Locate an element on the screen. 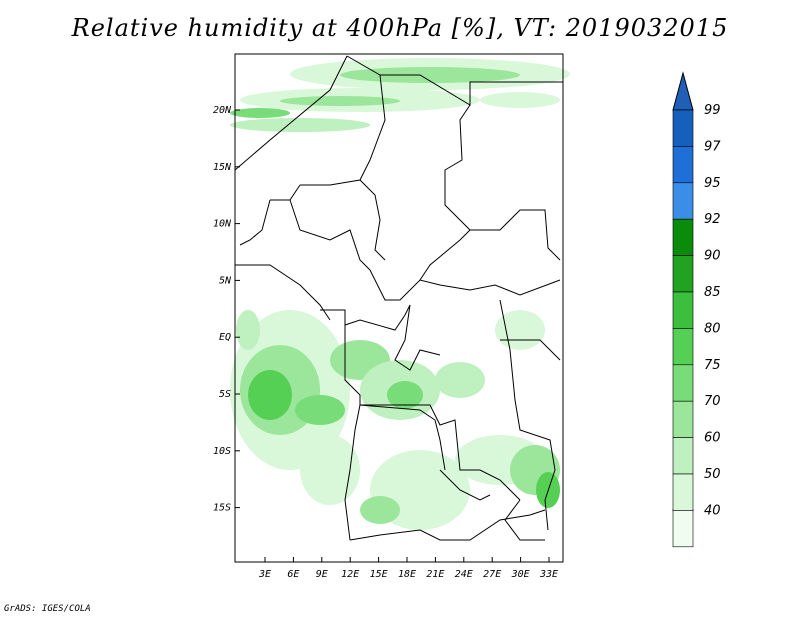  colorbar-label: 75 is located at coordinates (712, 365).